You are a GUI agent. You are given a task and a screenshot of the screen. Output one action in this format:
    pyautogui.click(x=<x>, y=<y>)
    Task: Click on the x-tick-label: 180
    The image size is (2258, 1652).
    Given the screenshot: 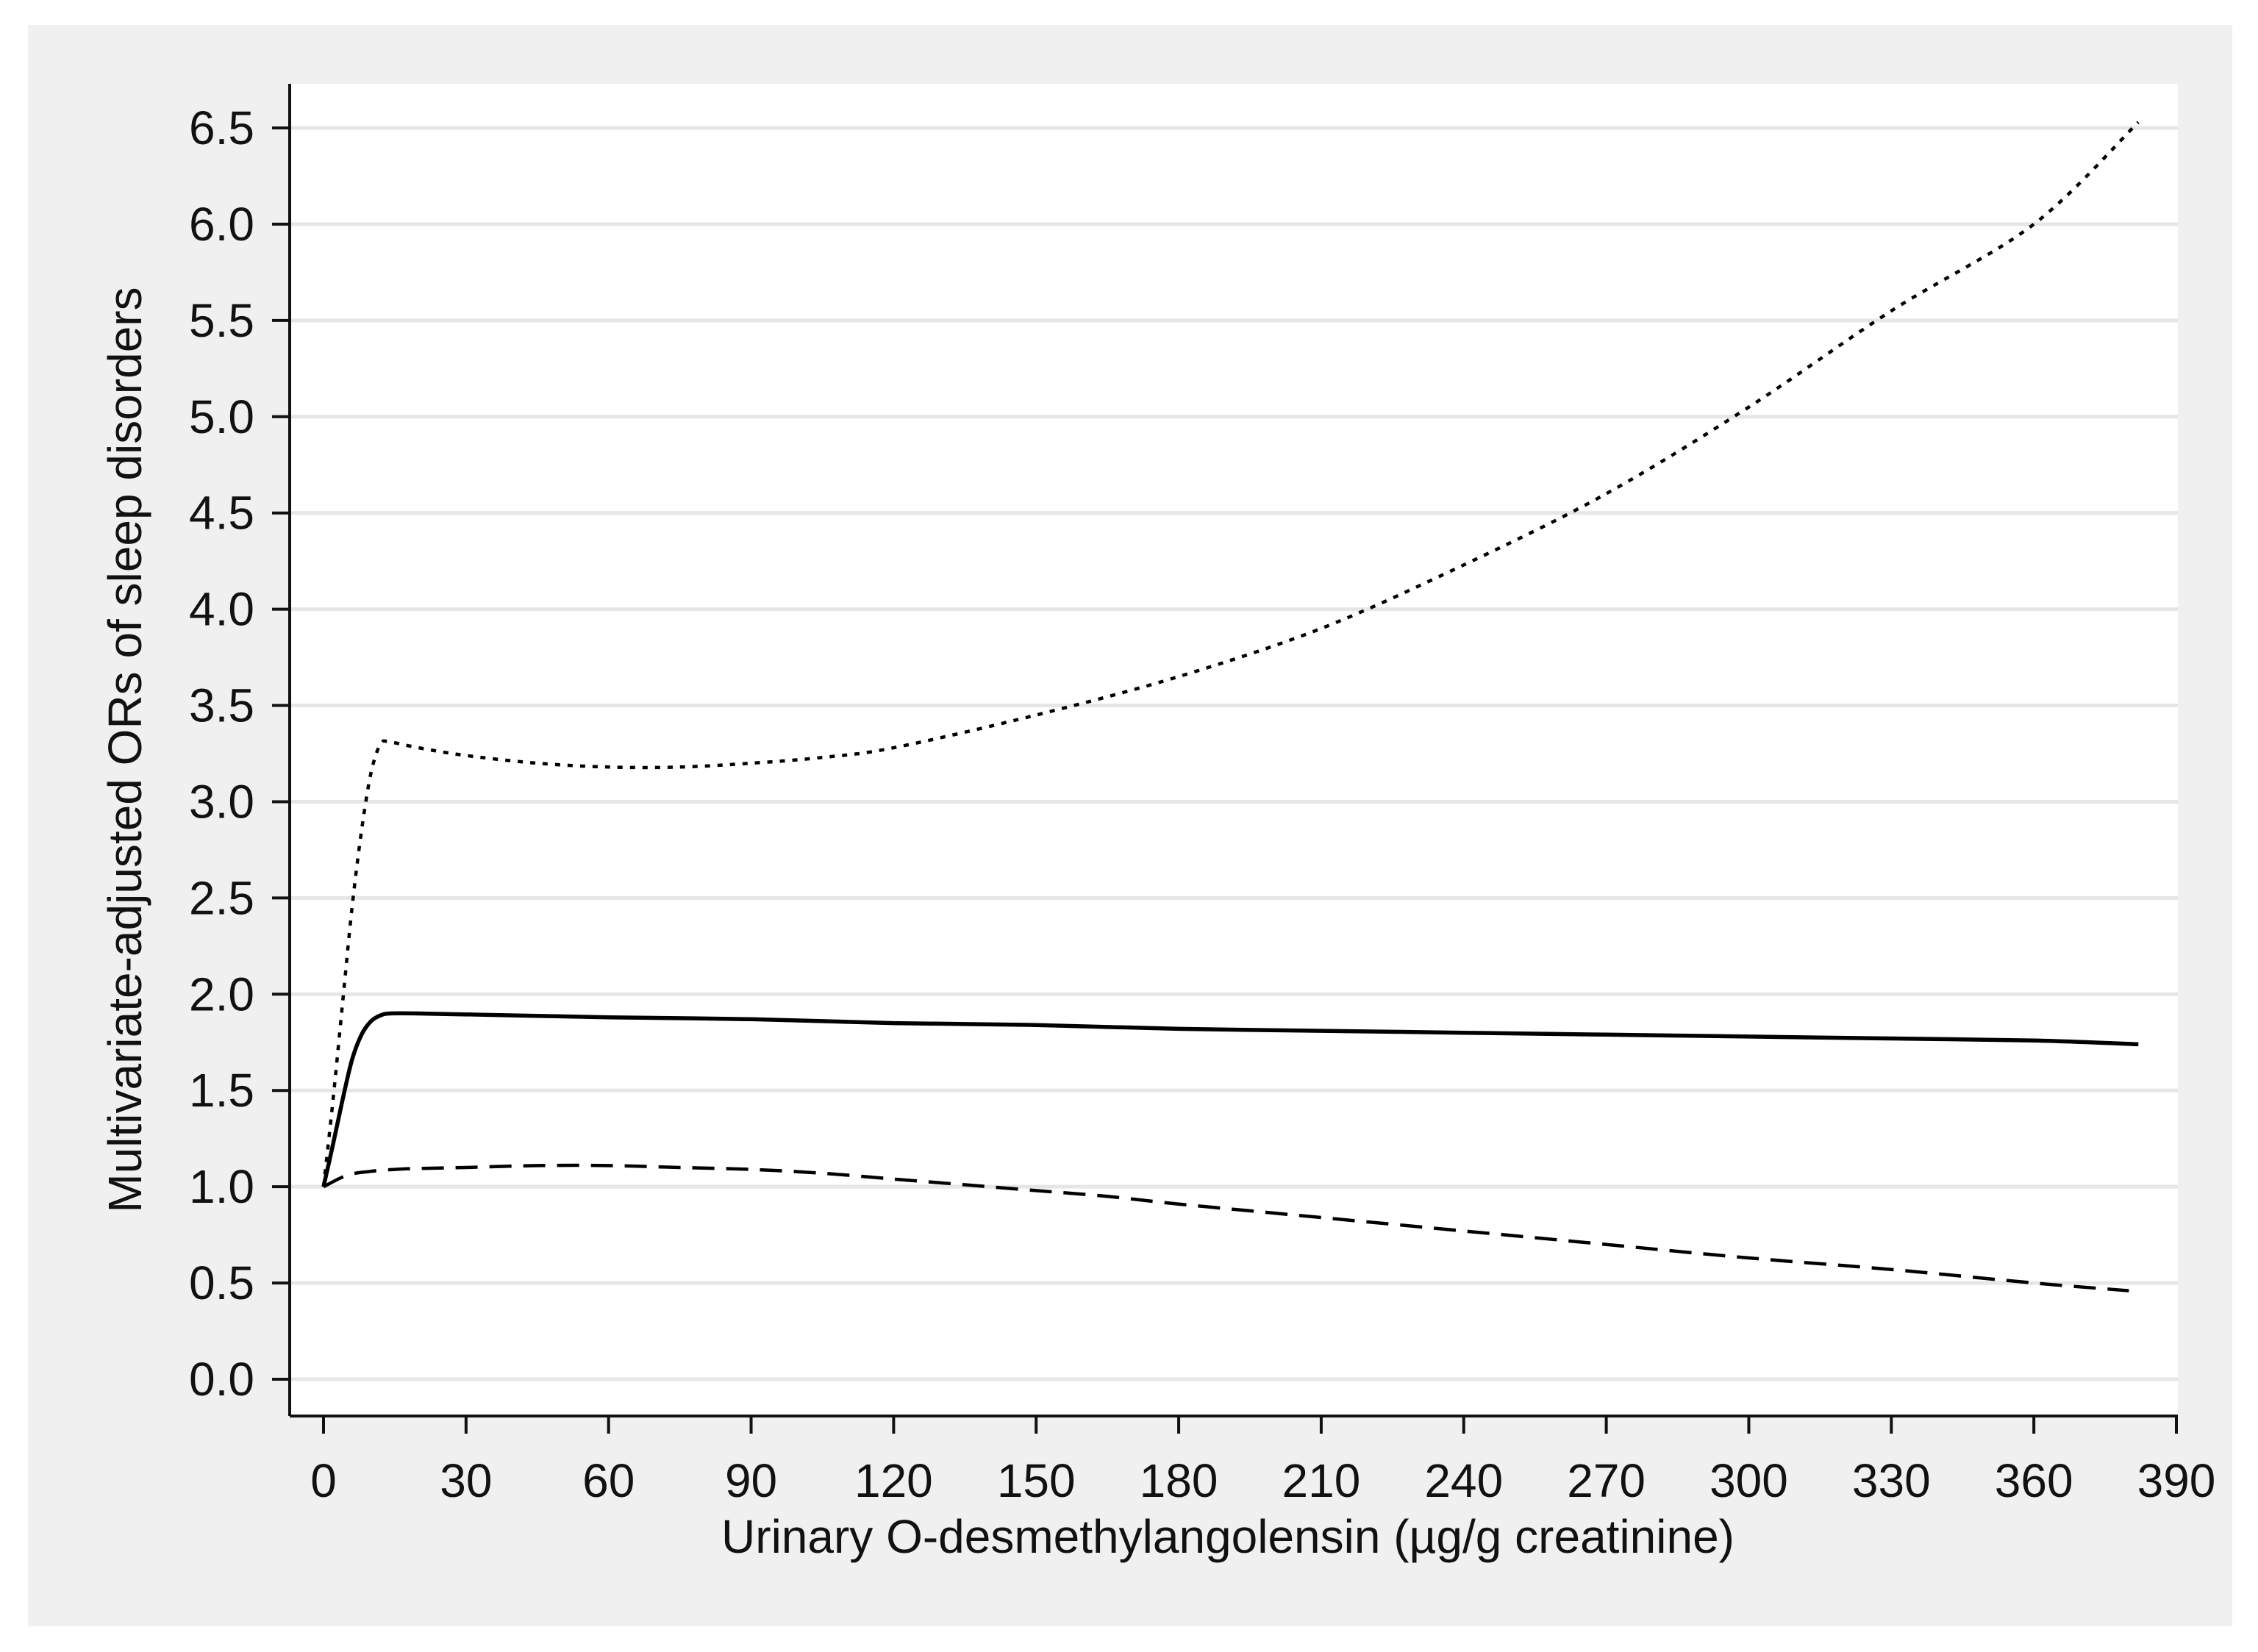 What is the action you would take?
    pyautogui.click(x=1179, y=1480)
    